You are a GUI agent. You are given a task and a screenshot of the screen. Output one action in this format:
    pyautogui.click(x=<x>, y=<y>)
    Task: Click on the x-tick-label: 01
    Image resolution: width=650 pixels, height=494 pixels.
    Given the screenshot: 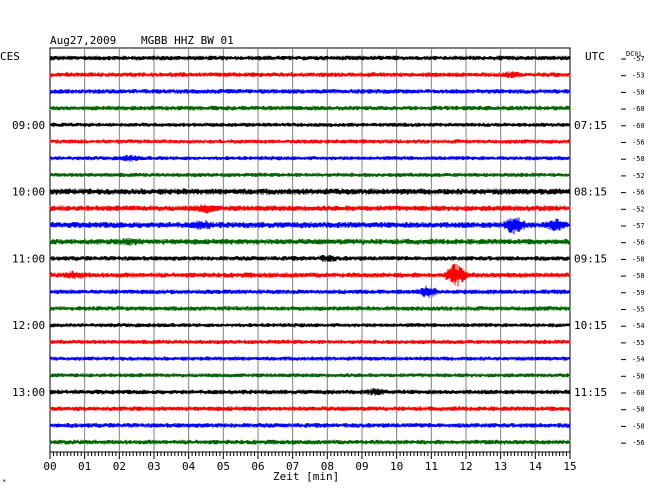 What is the action you would take?
    pyautogui.click(x=84, y=466)
    